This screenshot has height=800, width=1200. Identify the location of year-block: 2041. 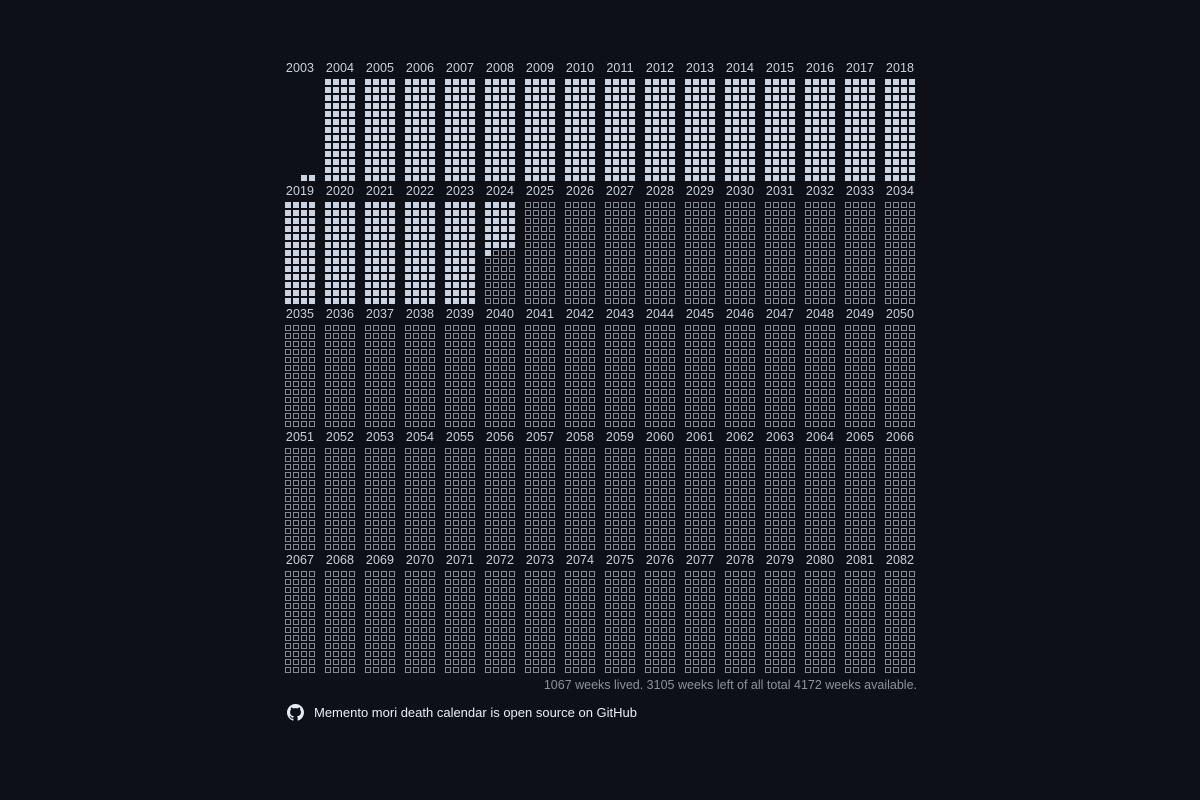
(540, 365).